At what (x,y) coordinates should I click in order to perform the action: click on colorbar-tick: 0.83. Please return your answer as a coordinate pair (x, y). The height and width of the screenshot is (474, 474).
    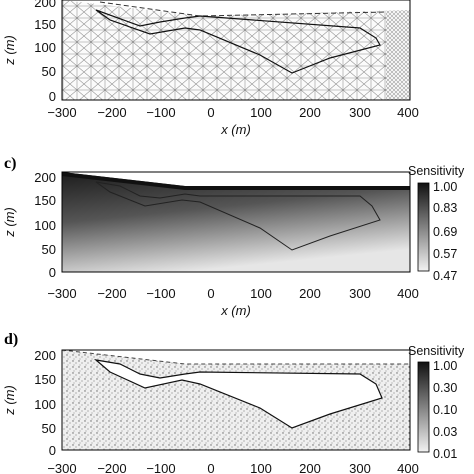
    Looking at the image, I should click on (445, 208).